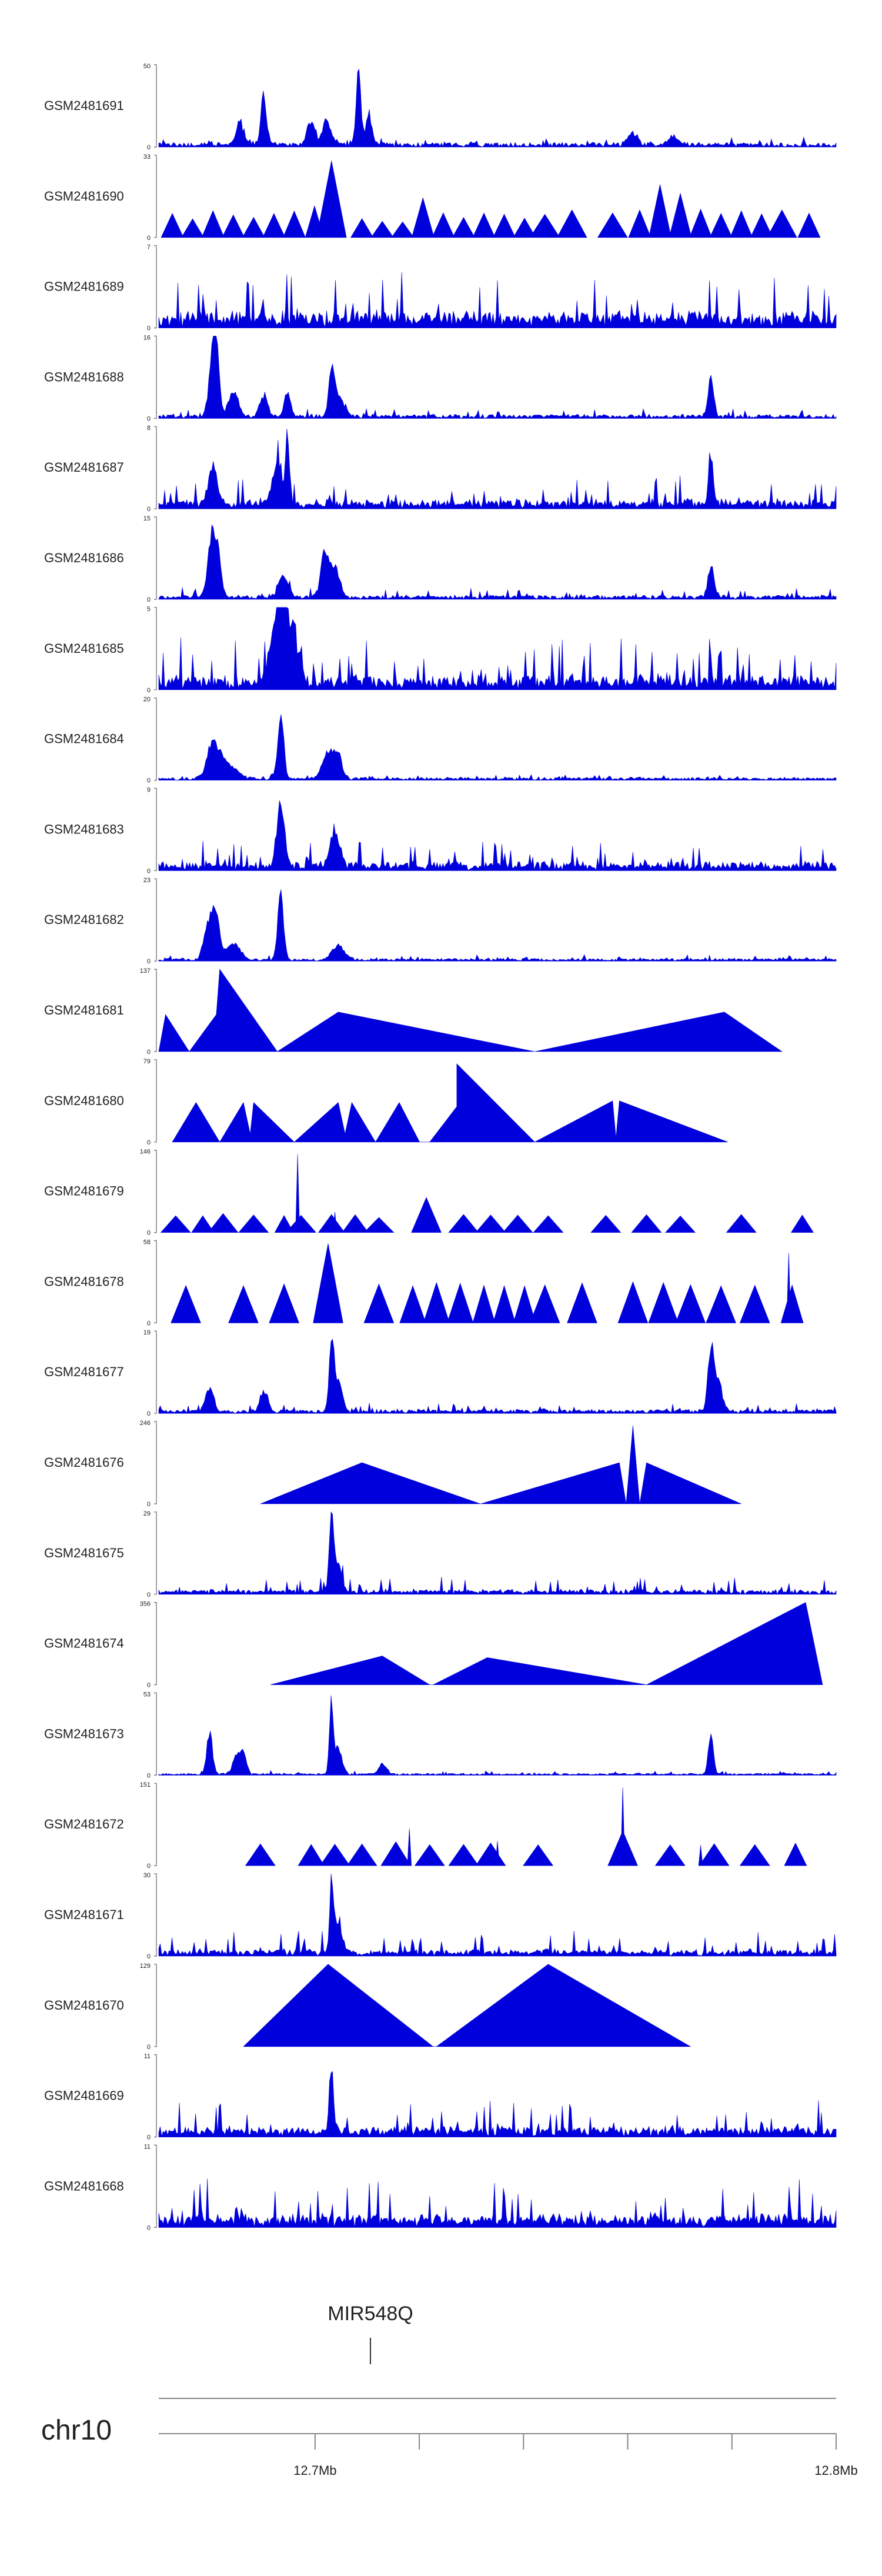  I want to click on track-GSM2481674: GSM2481674 356 0, so click(433, 1645).